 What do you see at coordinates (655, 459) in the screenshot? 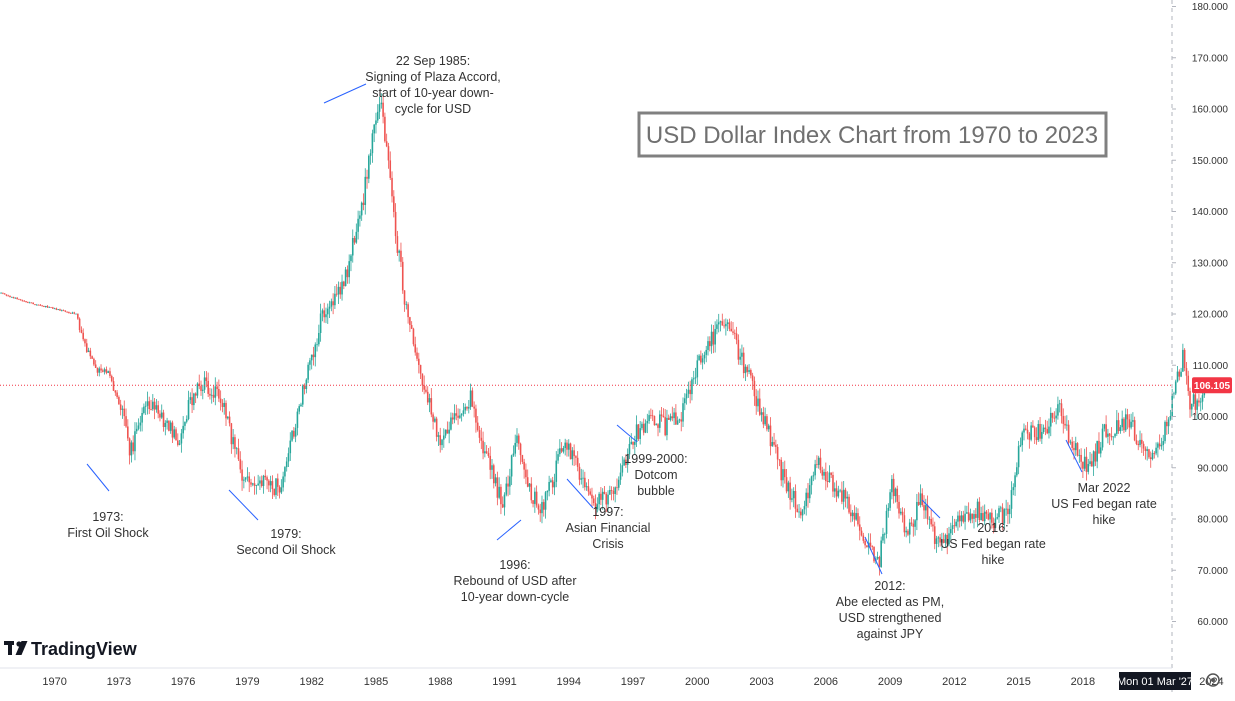
I see `annotation-text: 1999-2000:` at bounding box center [655, 459].